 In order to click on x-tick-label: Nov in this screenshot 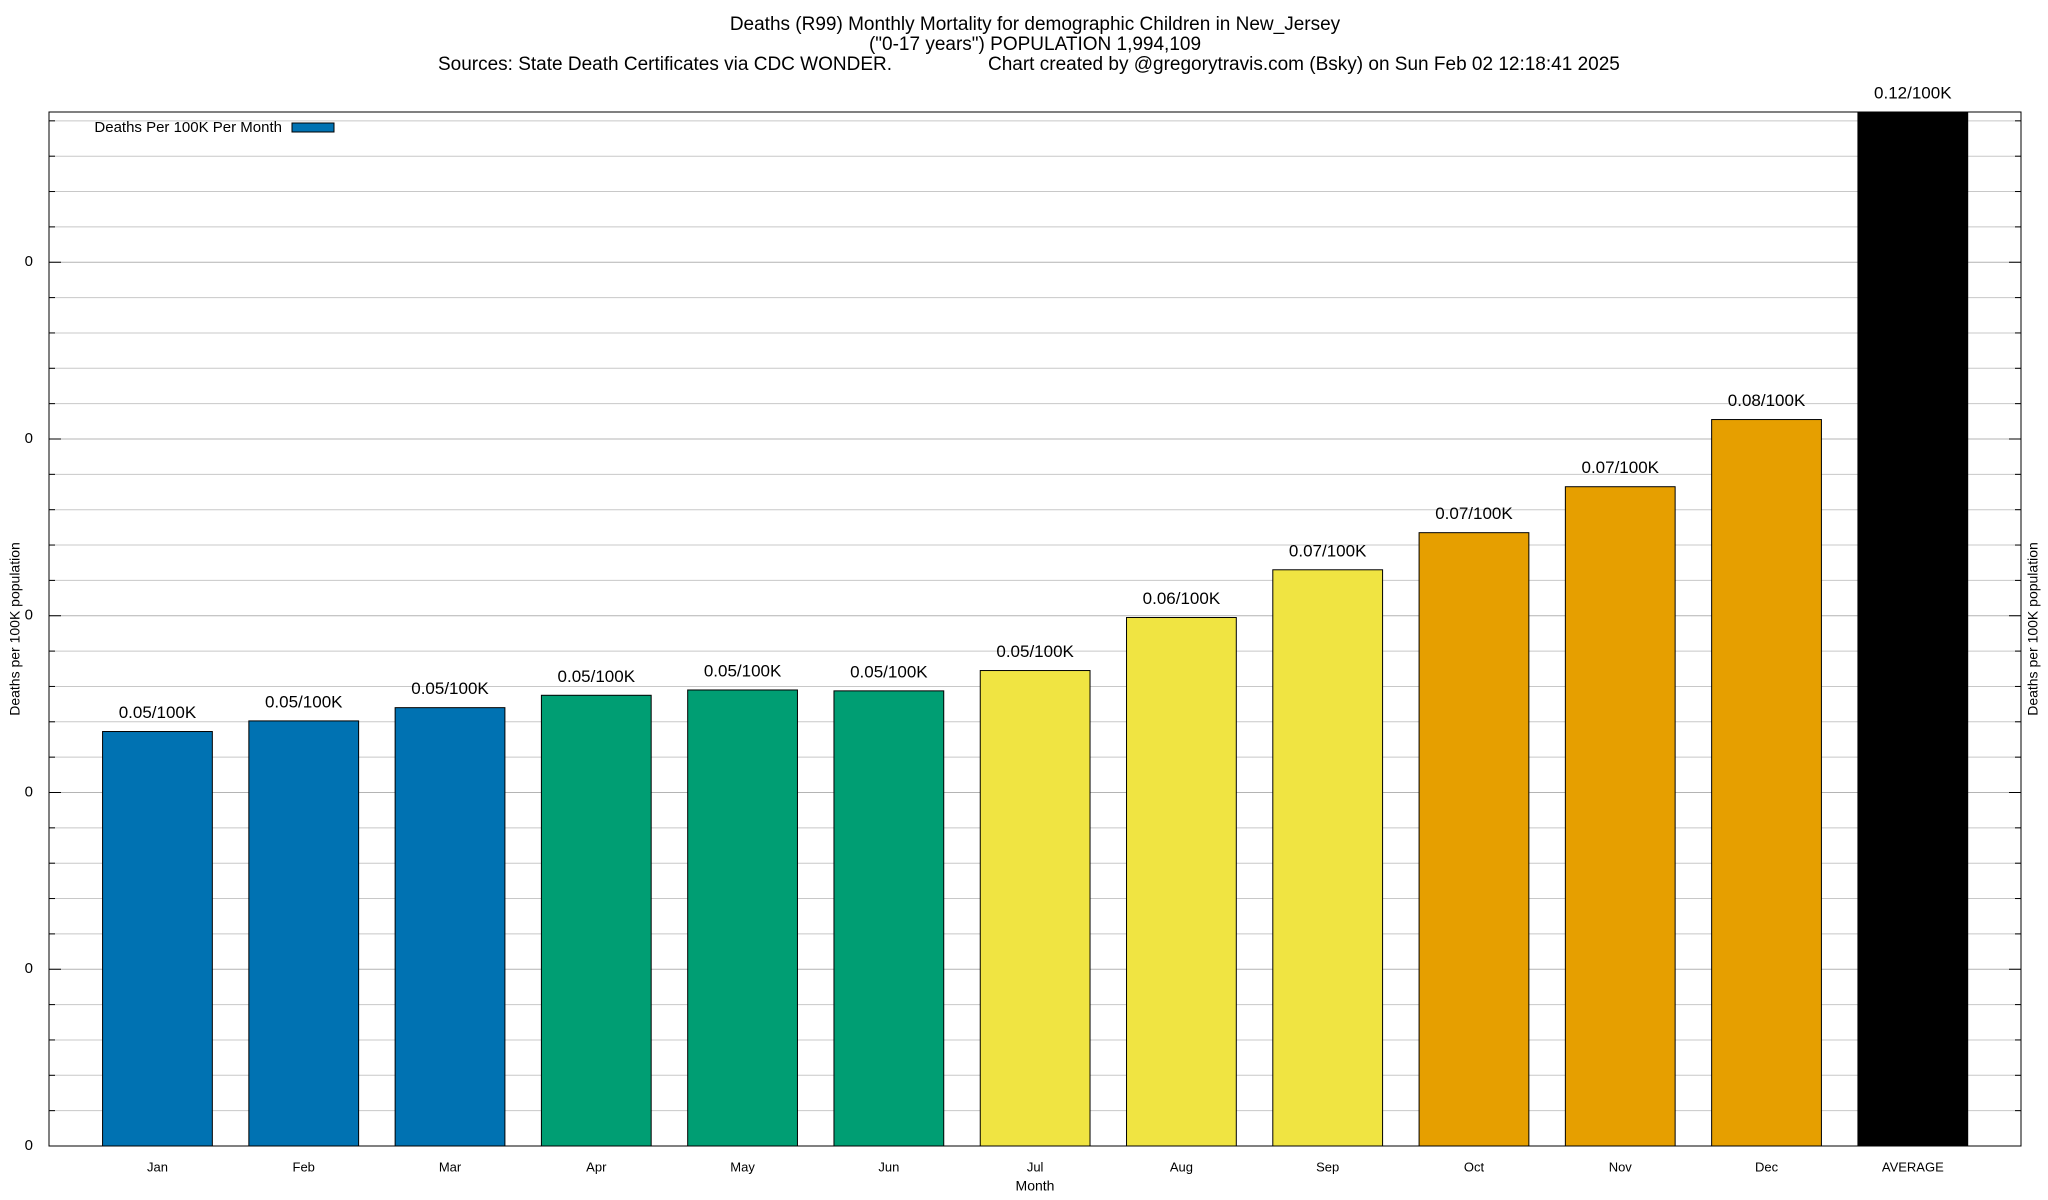, I will do `click(1621, 1166)`.